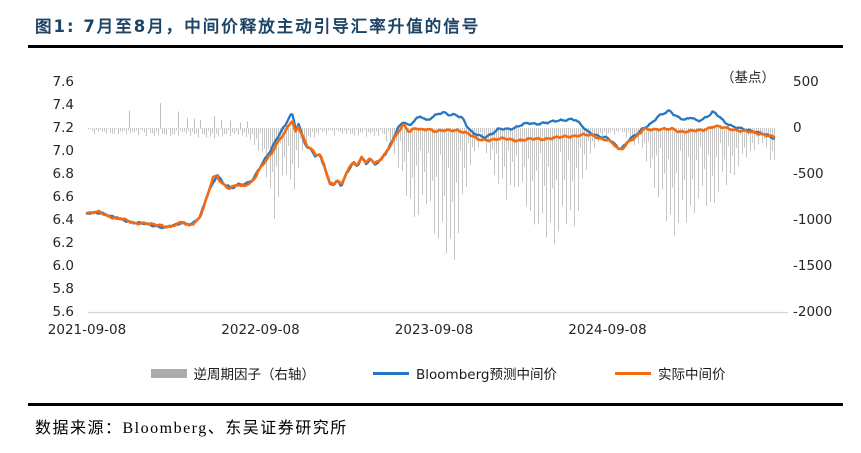 The image size is (861, 453). I want to click on y-axis-tick-label: 6.4, so click(63, 220).